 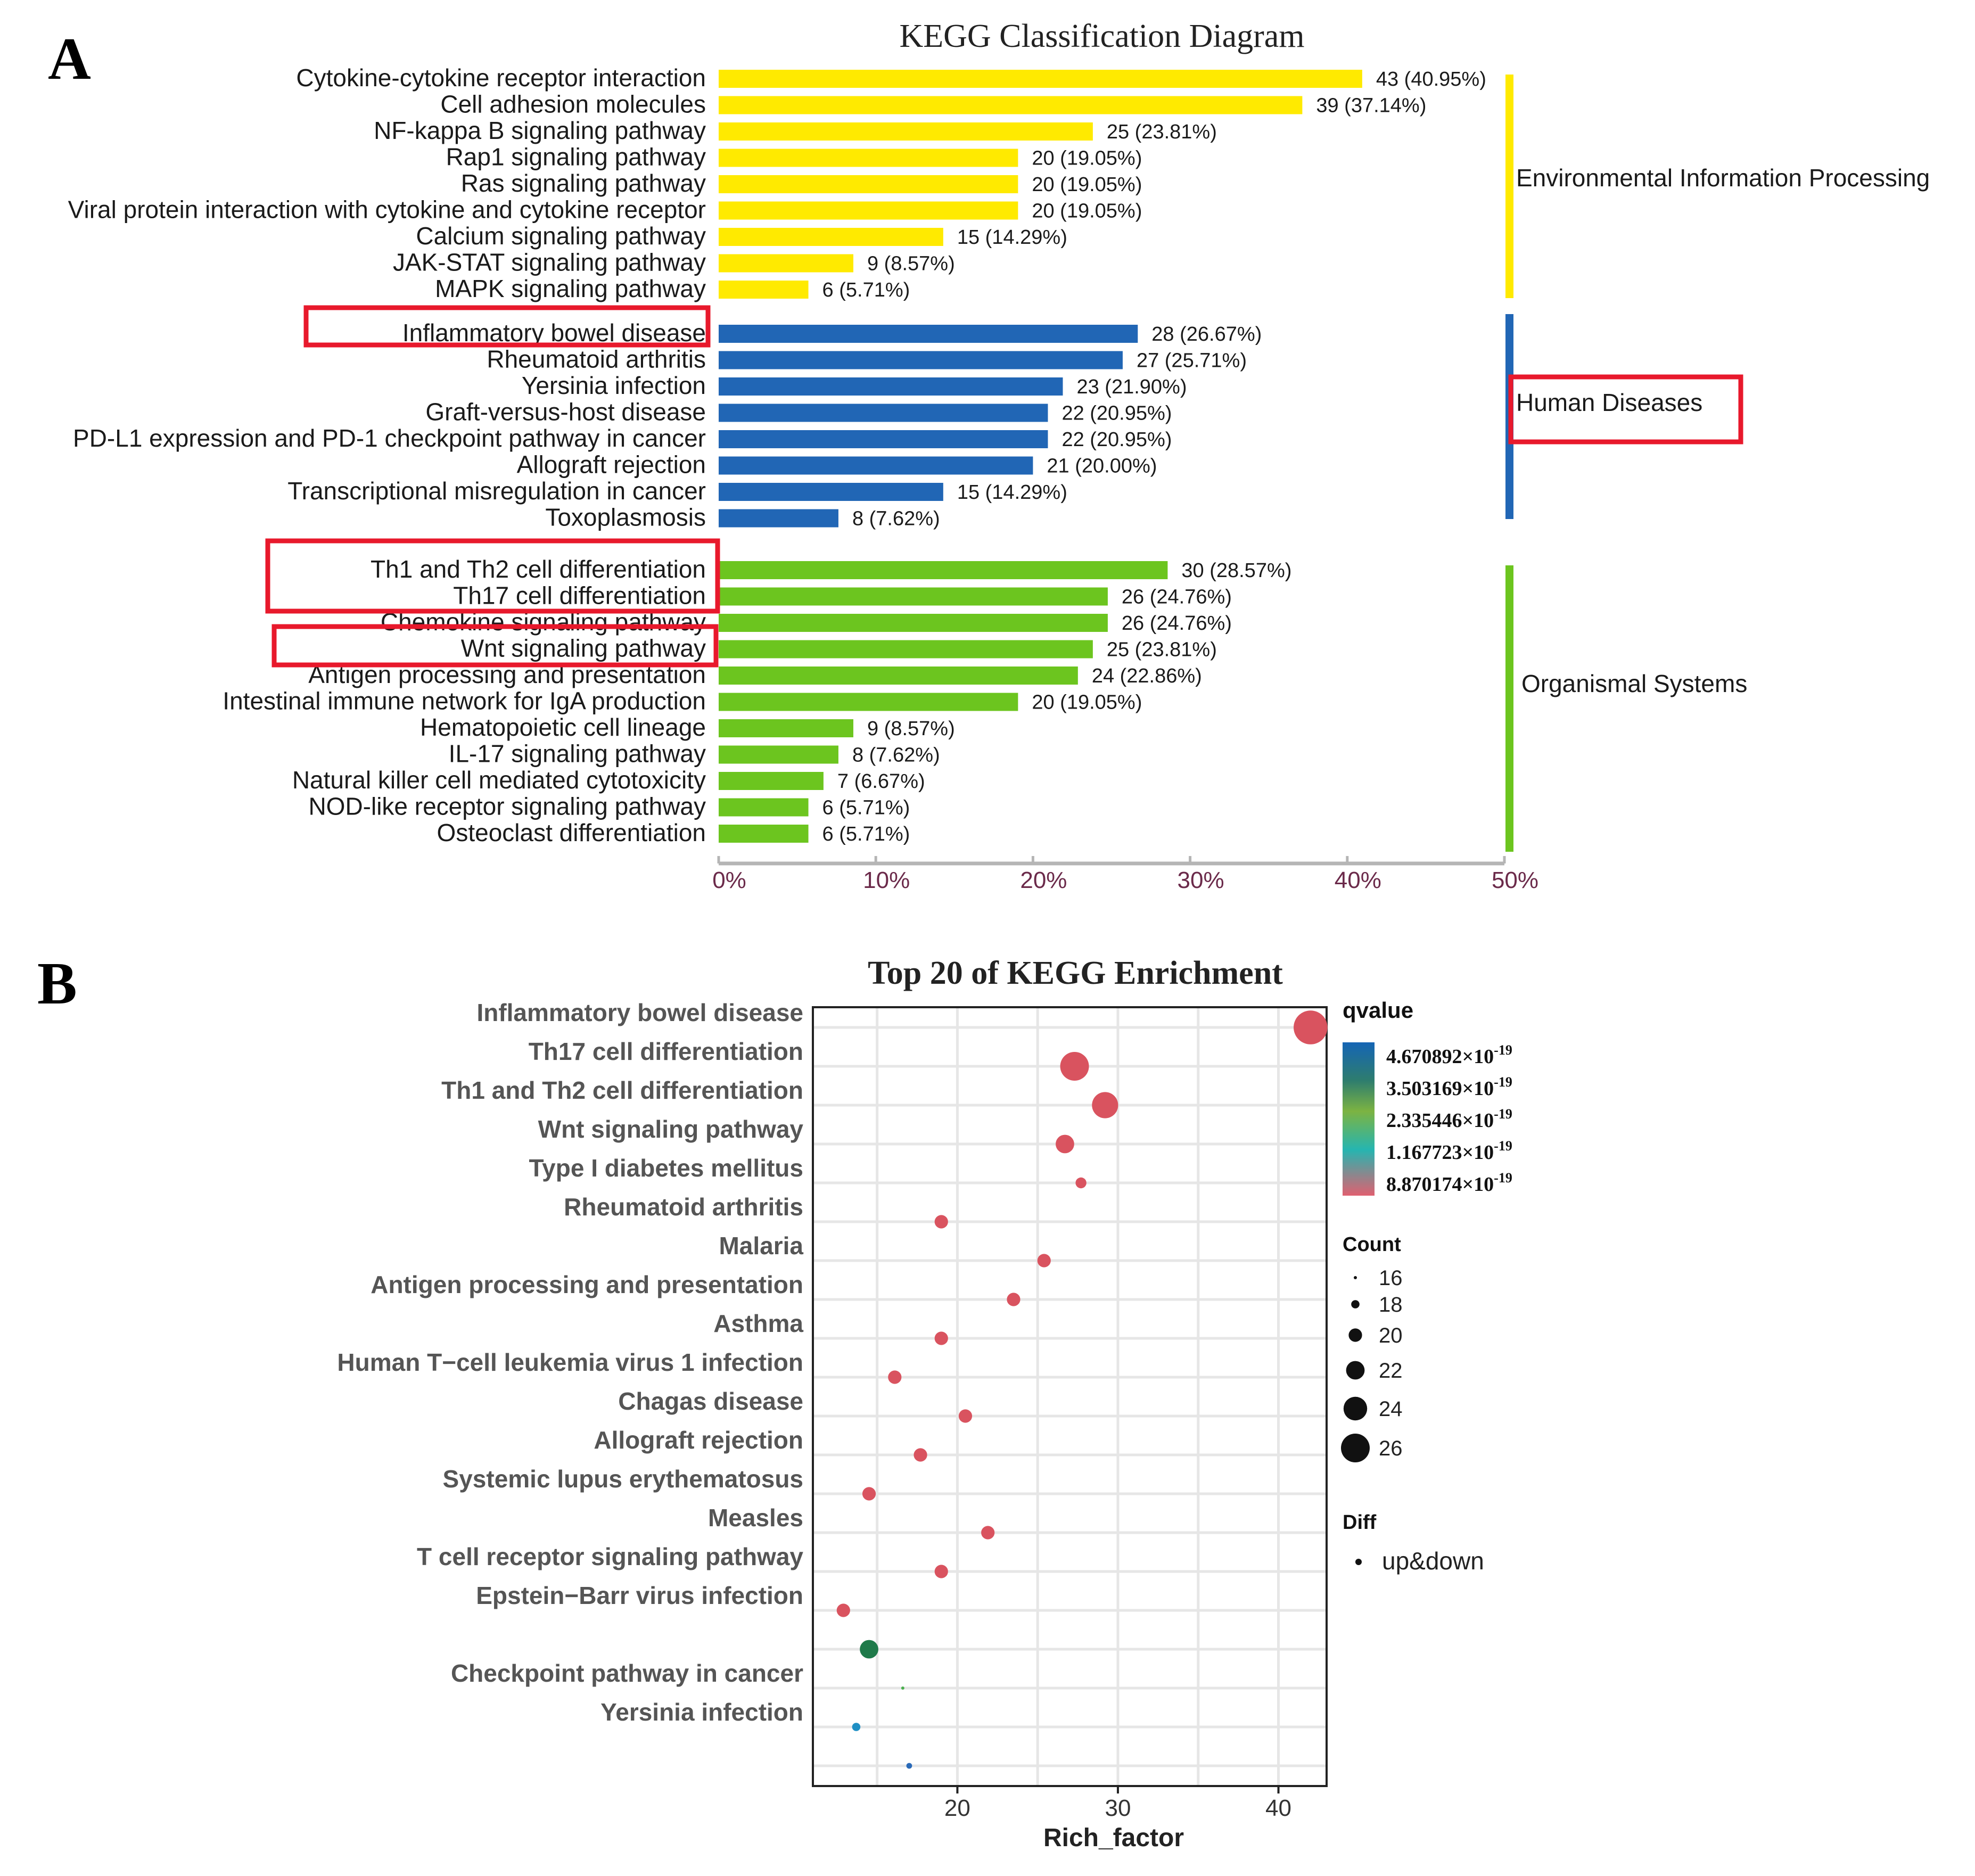 I want to click on value-label: 23 (21.90%), so click(x=1131, y=387).